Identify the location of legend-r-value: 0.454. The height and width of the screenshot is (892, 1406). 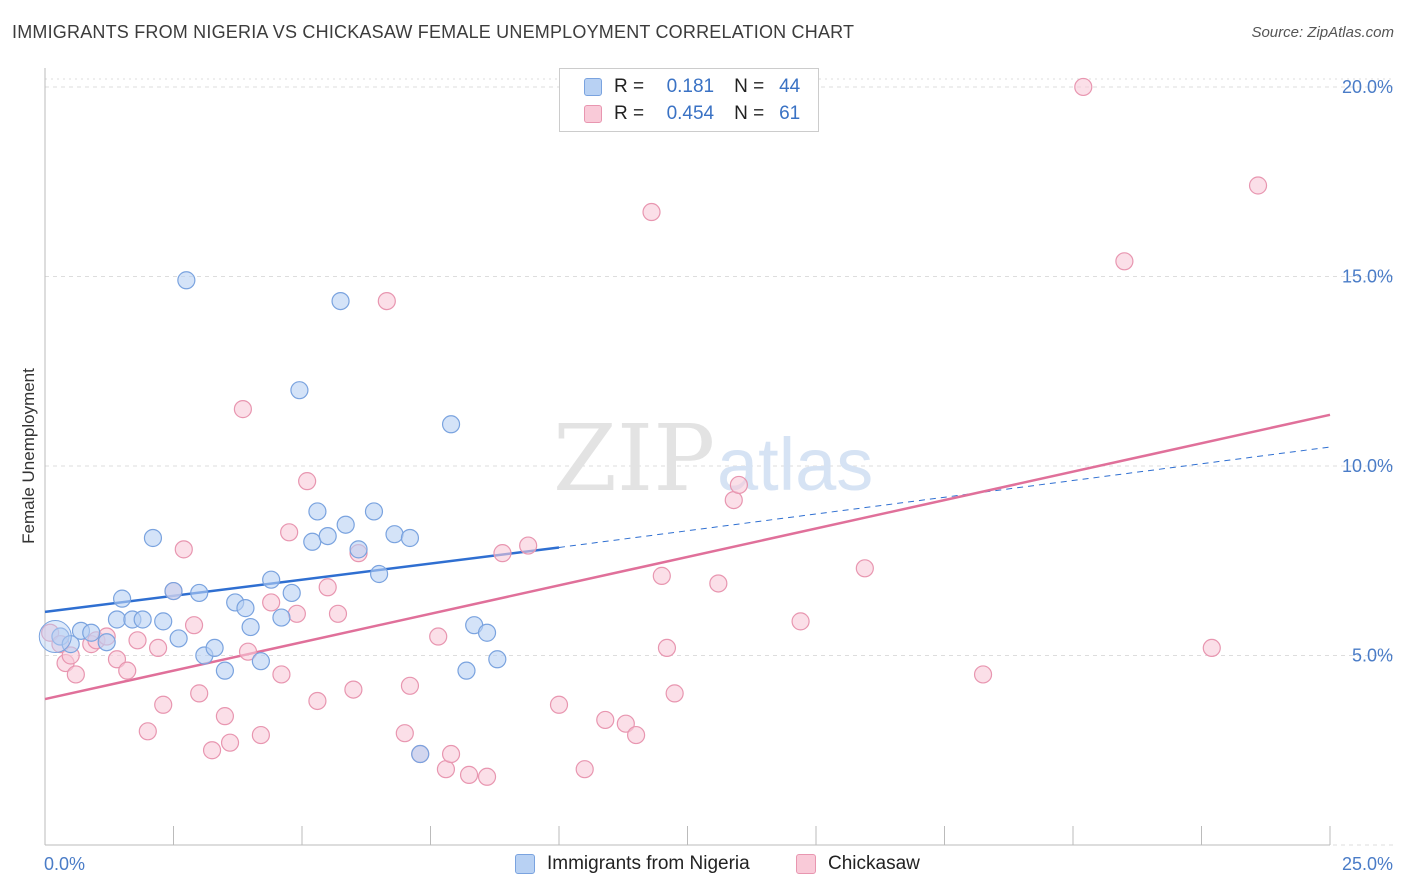
(690, 113).